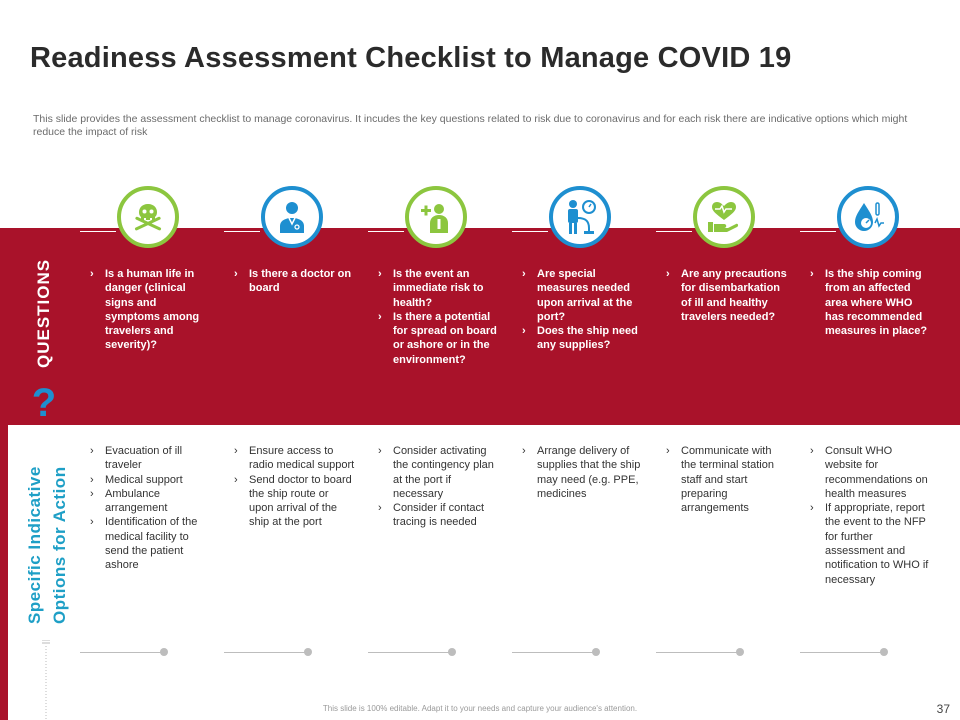  What do you see at coordinates (34, 545) in the screenshot?
I see `options-label-line-1: Specific Indicative` at bounding box center [34, 545].